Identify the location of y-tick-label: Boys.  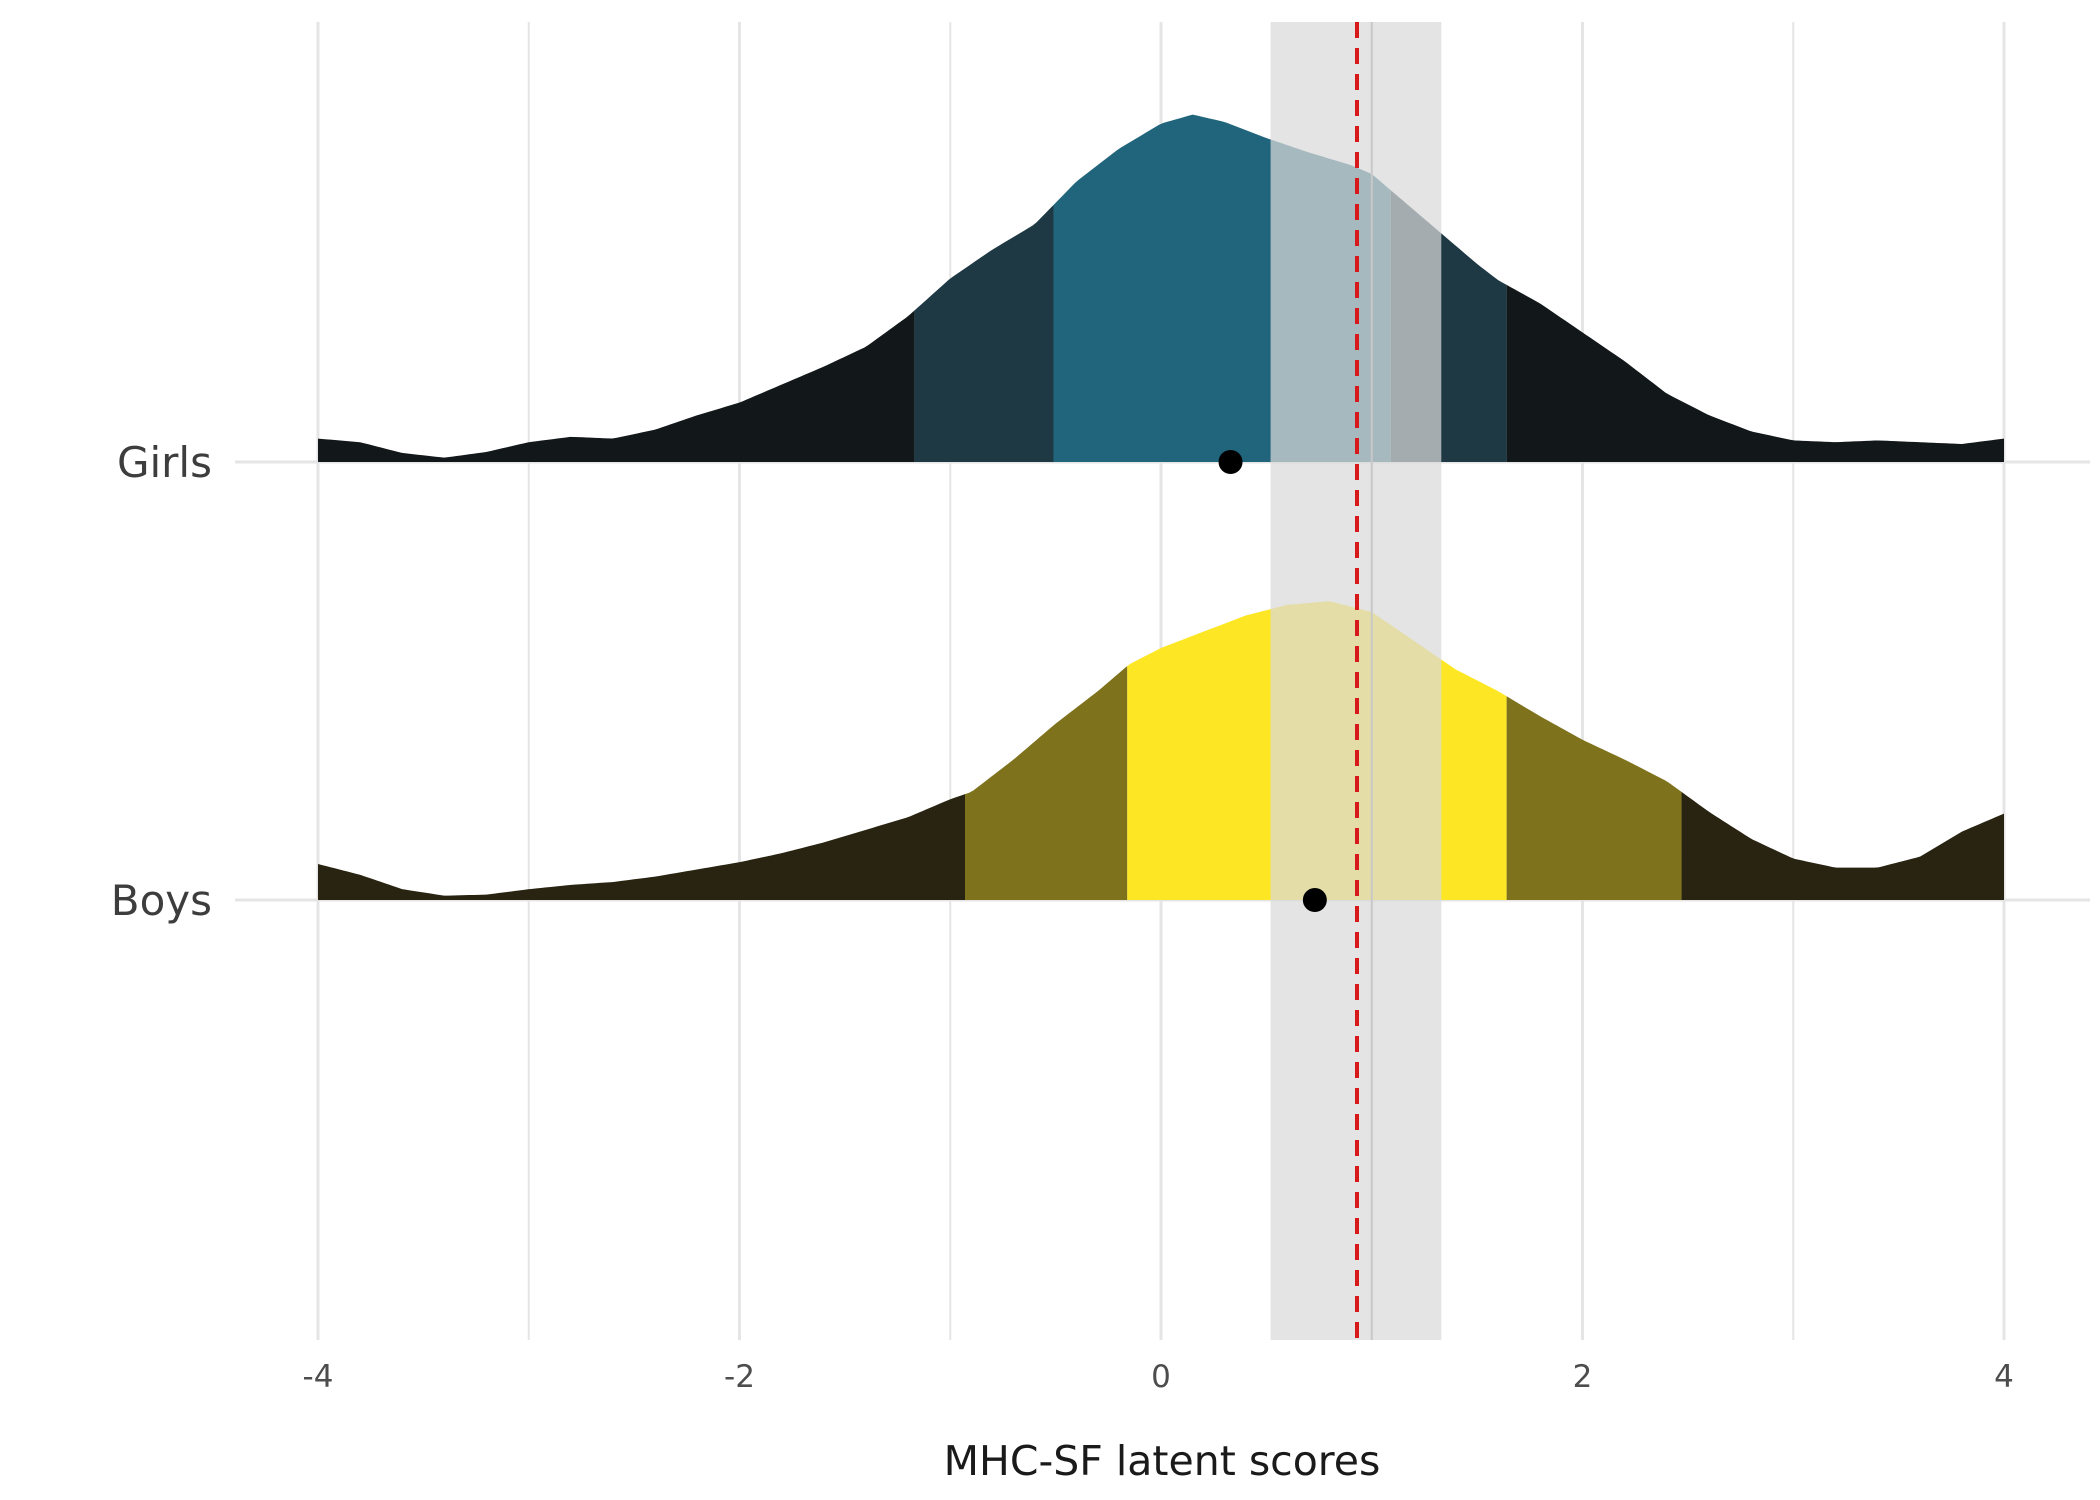
(161, 900).